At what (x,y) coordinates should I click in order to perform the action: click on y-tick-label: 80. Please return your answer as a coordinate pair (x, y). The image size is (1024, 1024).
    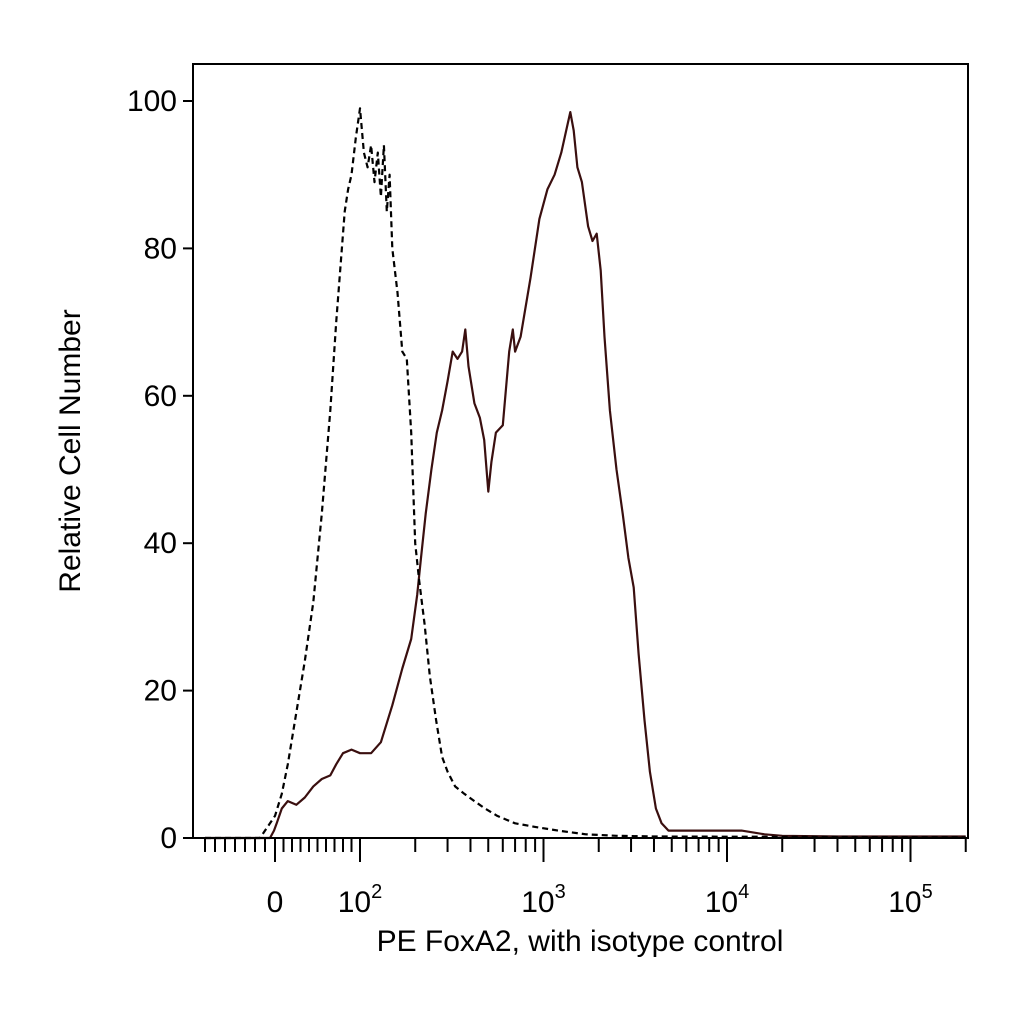
    Looking at the image, I should click on (160, 248).